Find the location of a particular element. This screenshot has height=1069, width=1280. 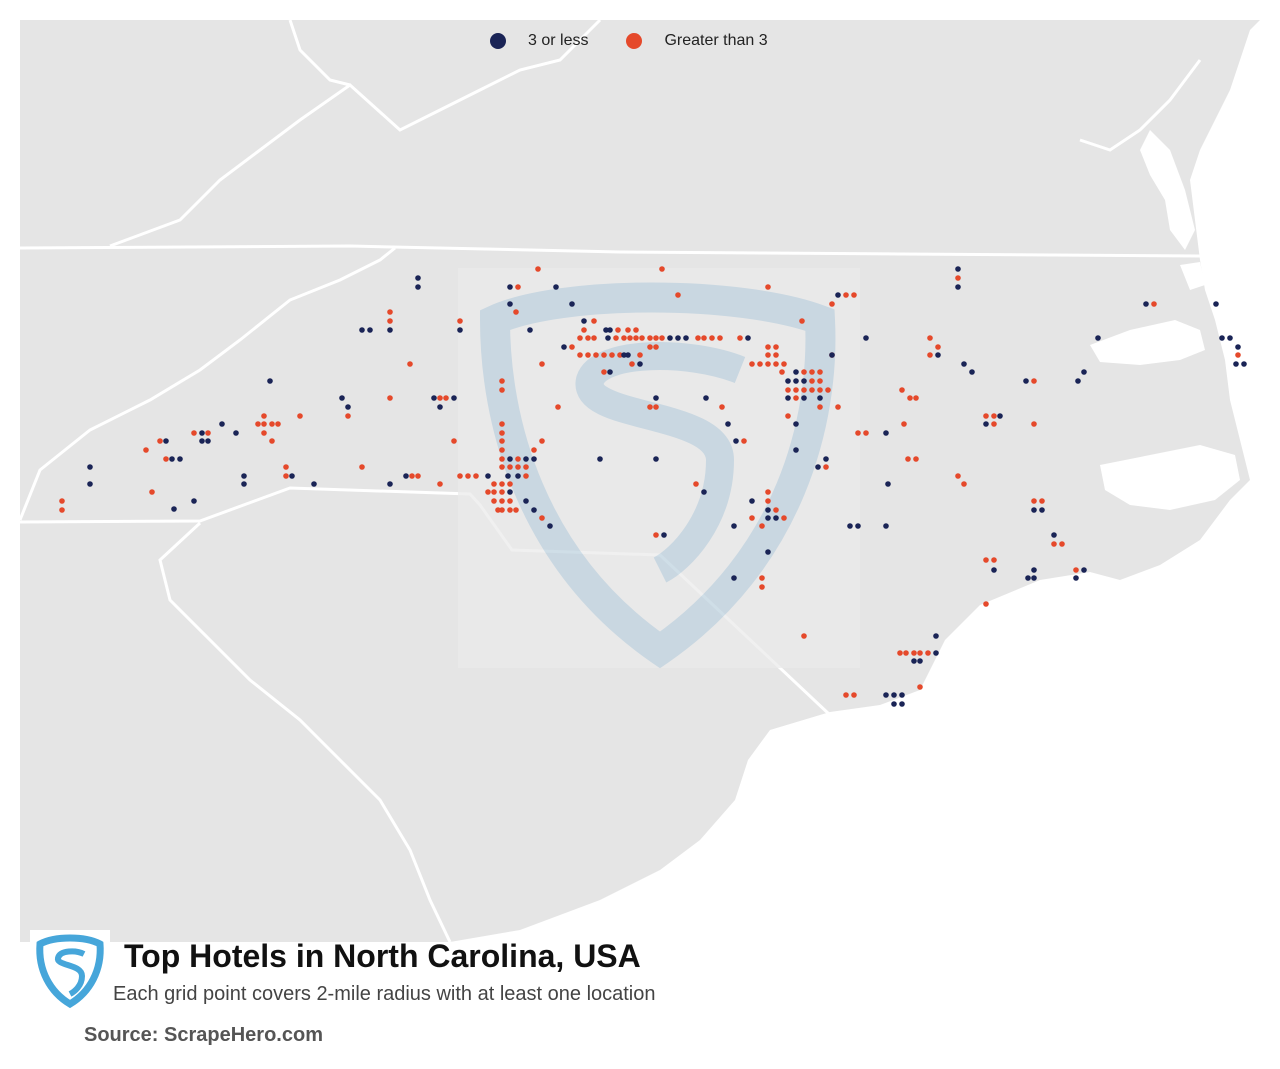

wv-va-border is located at coordinates (355, 133).